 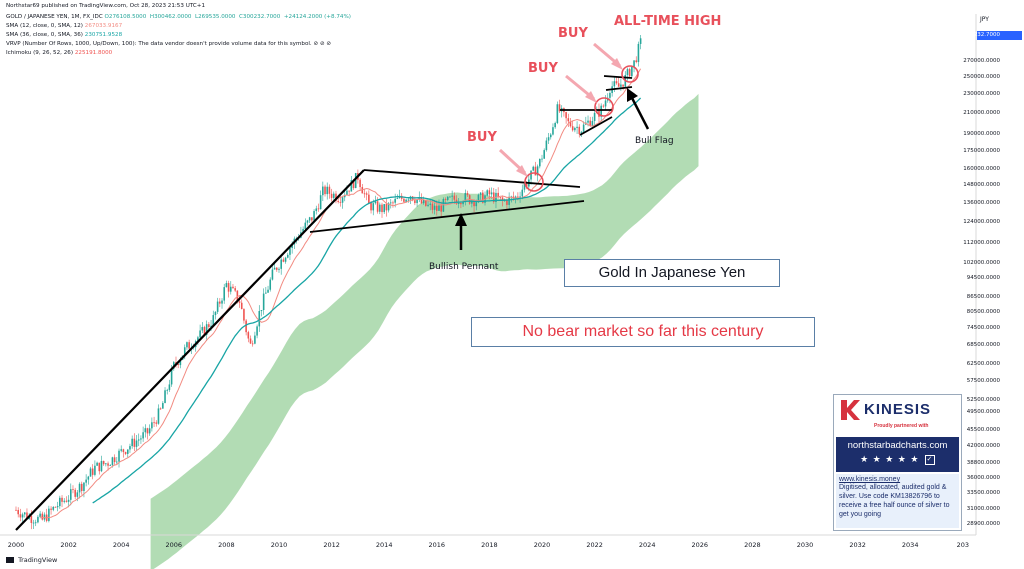 I want to click on sma36-legend: SMA (36, close, 0, SMA, 36) 230751.9528, so click(x=64, y=36).